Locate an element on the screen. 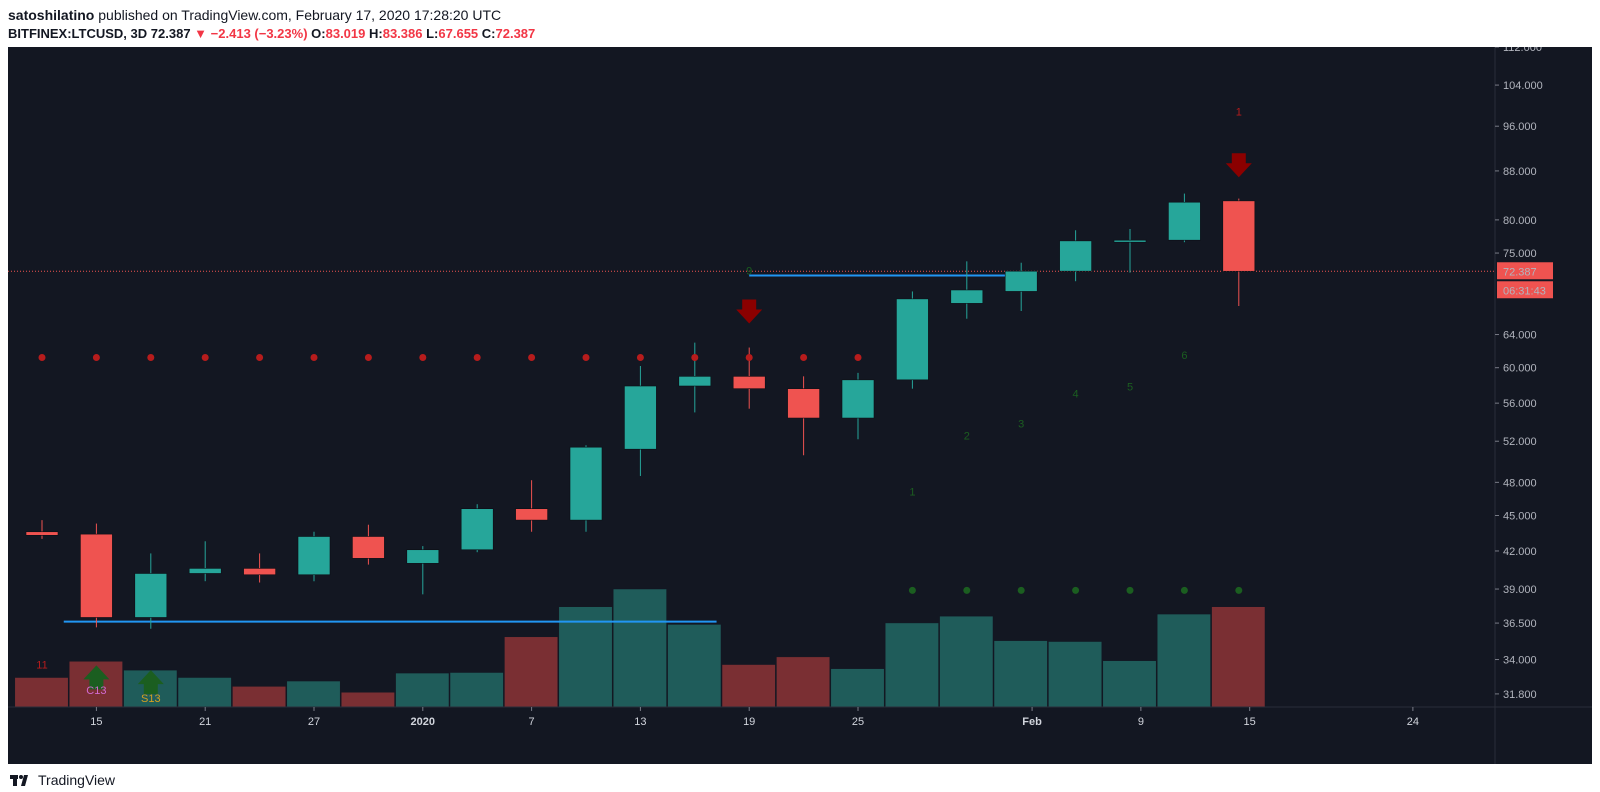 This screenshot has width=1600, height=792. countdown-badge-text: 06:31:43 is located at coordinates (1524, 291).